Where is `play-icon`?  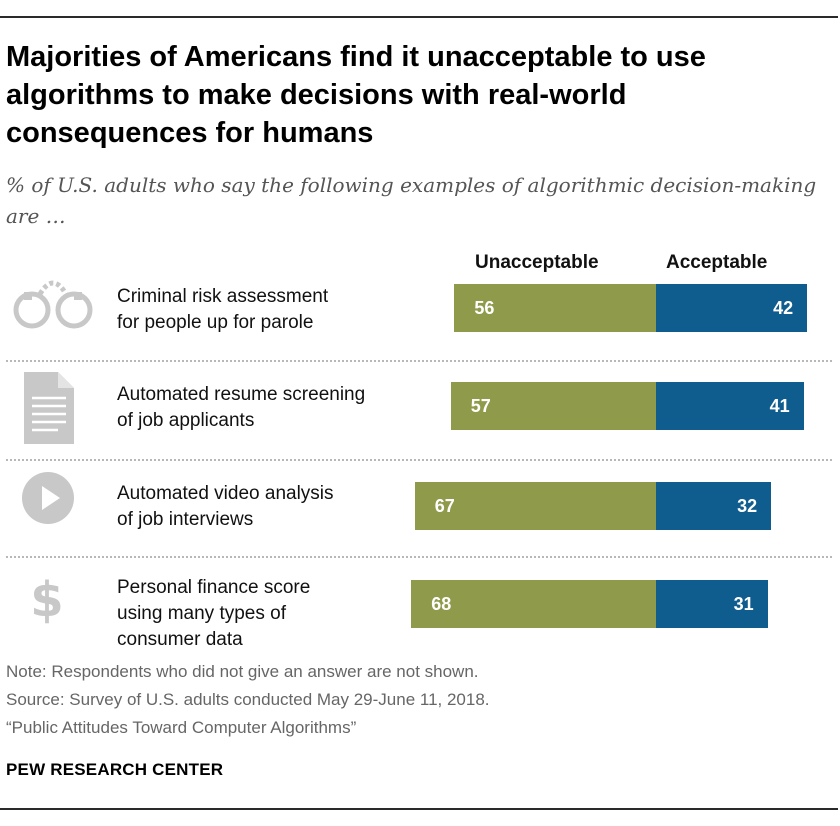
play-icon is located at coordinates (48, 500).